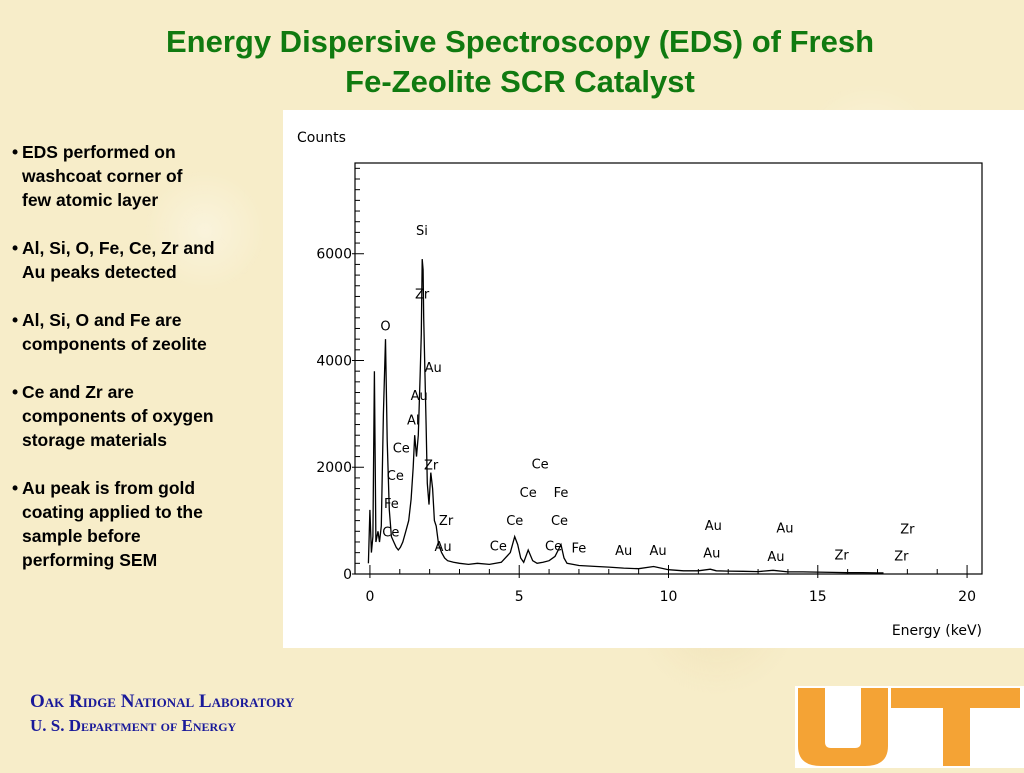 The width and height of the screenshot is (1024, 773). Describe the element at coordinates (102, 320) in the screenshot. I see `bullet-line: Al, Si, O and Fe are` at that location.